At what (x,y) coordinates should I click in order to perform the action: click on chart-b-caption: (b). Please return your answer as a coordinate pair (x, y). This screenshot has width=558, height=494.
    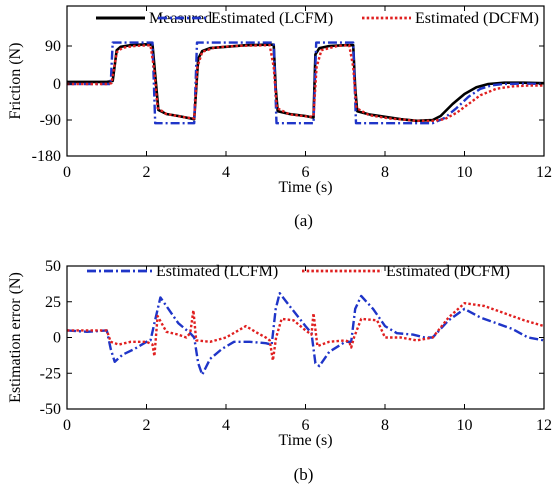
    Looking at the image, I should click on (304, 474).